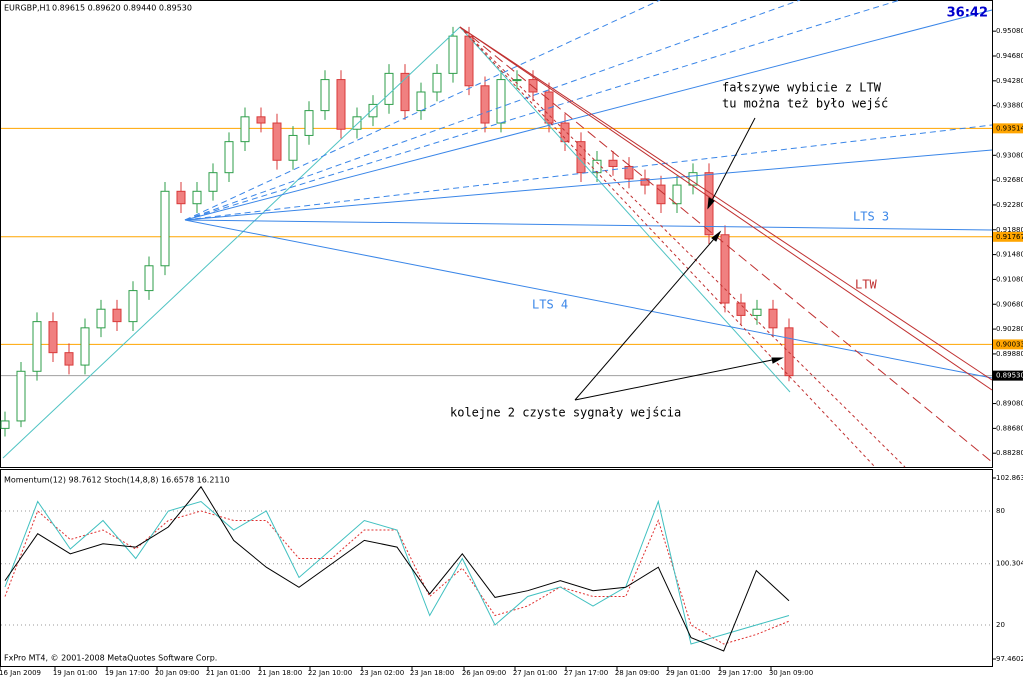 Image resolution: width=1023 pixels, height=678 pixels. Describe the element at coordinates (1009, 659) in the screenshot. I see `indicator-tick-label: 97.4602` at that location.